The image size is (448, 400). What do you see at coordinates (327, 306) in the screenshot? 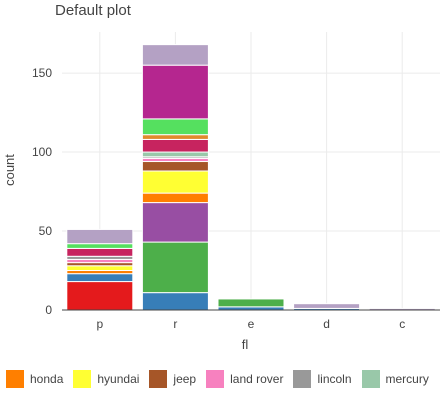
I see `bar-segment-d-volkswagen` at bounding box center [327, 306].